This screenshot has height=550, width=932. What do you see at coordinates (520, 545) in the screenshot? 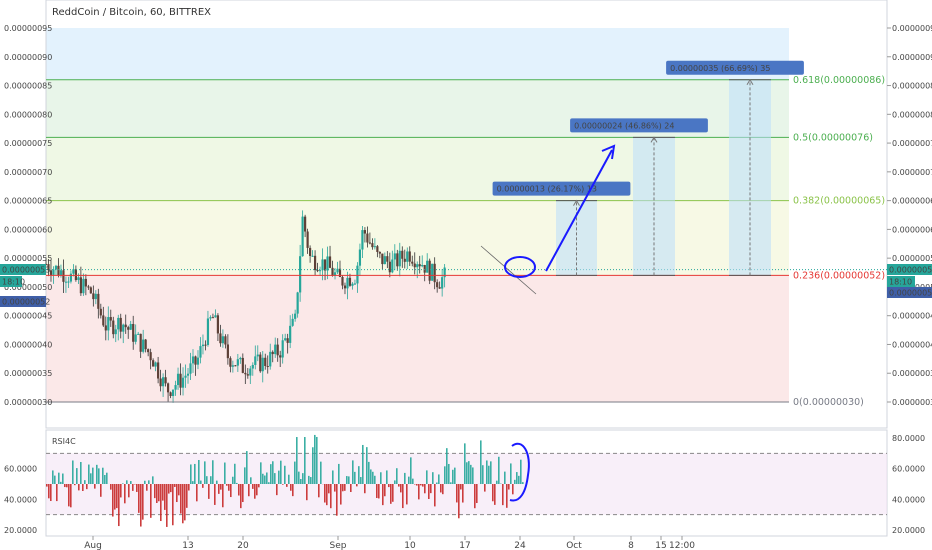
I see `x-tick-6: 24` at bounding box center [520, 545].